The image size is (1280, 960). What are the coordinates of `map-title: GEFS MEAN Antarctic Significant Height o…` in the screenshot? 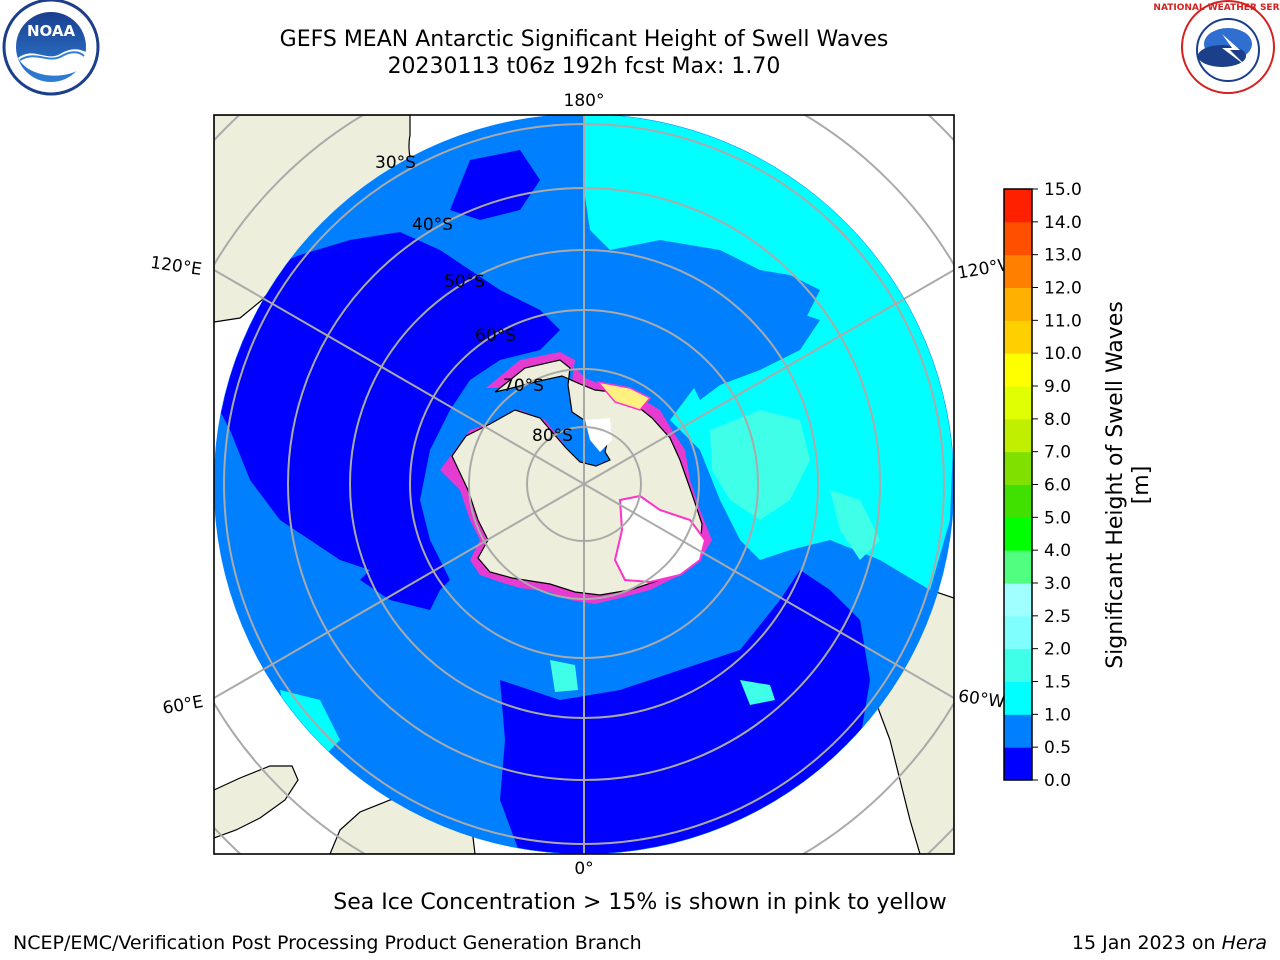 It's located at (584, 39).